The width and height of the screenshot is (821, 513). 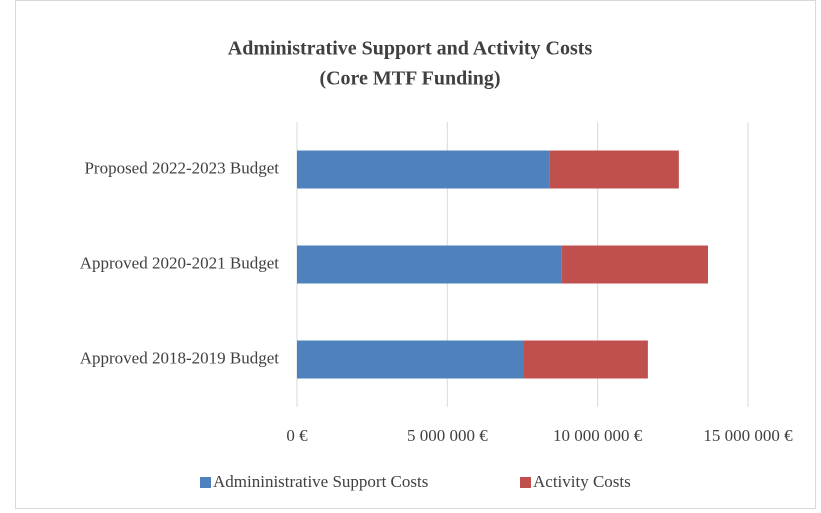 I want to click on legend-label: Admininistrative Support Costs, so click(x=320, y=481).